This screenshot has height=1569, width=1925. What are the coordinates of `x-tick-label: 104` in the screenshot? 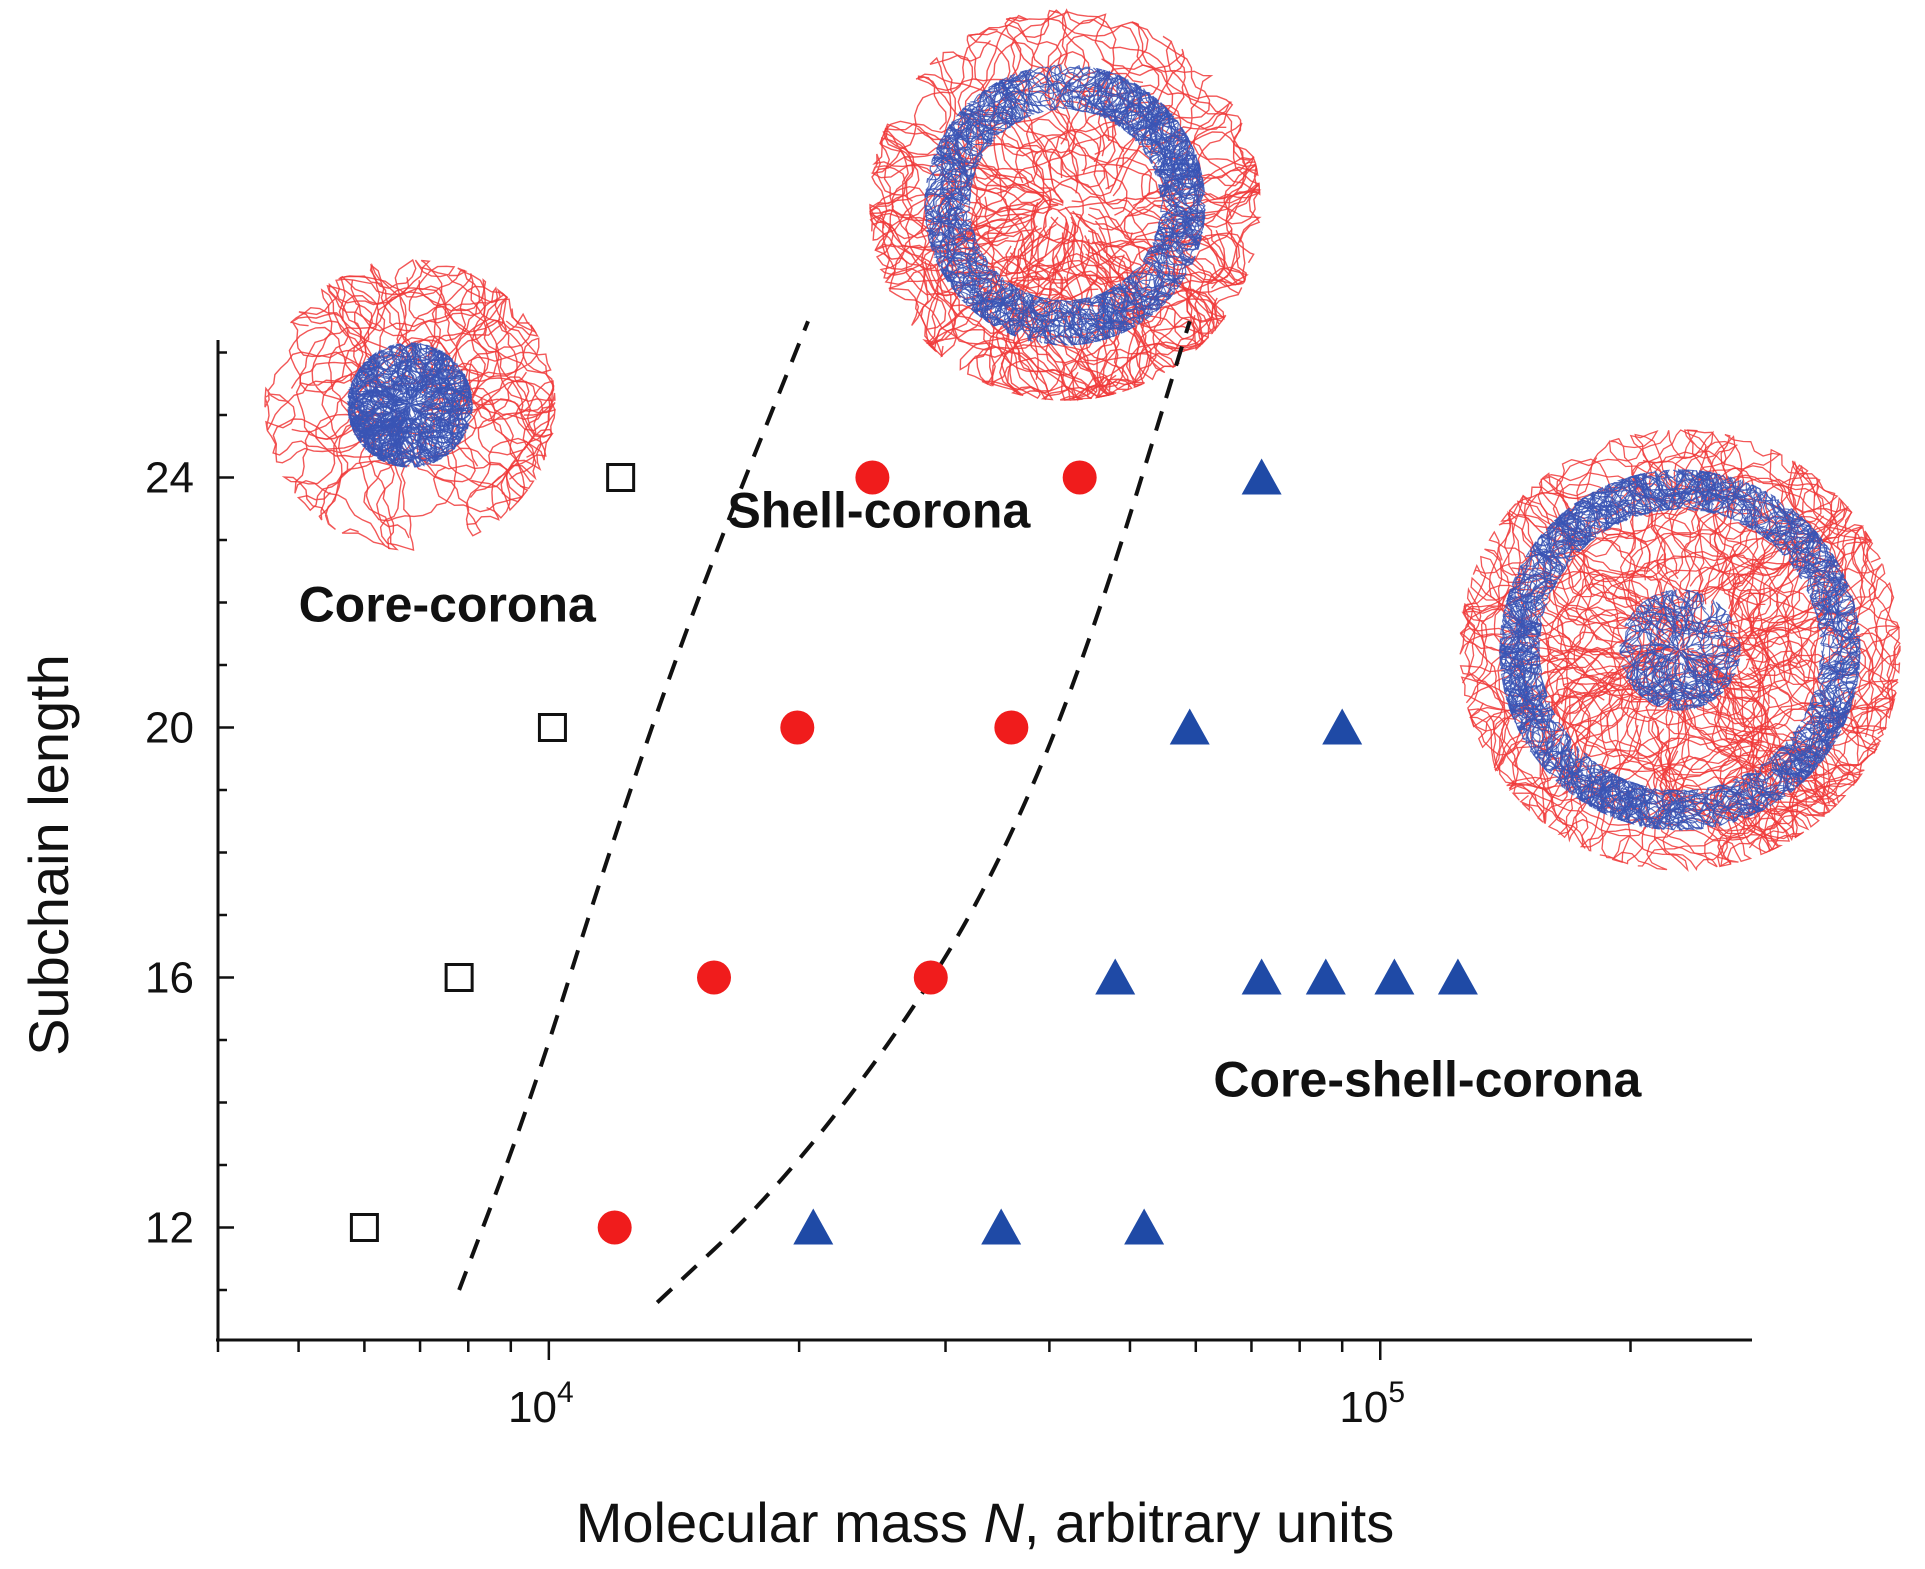 It's located at (541, 1404).